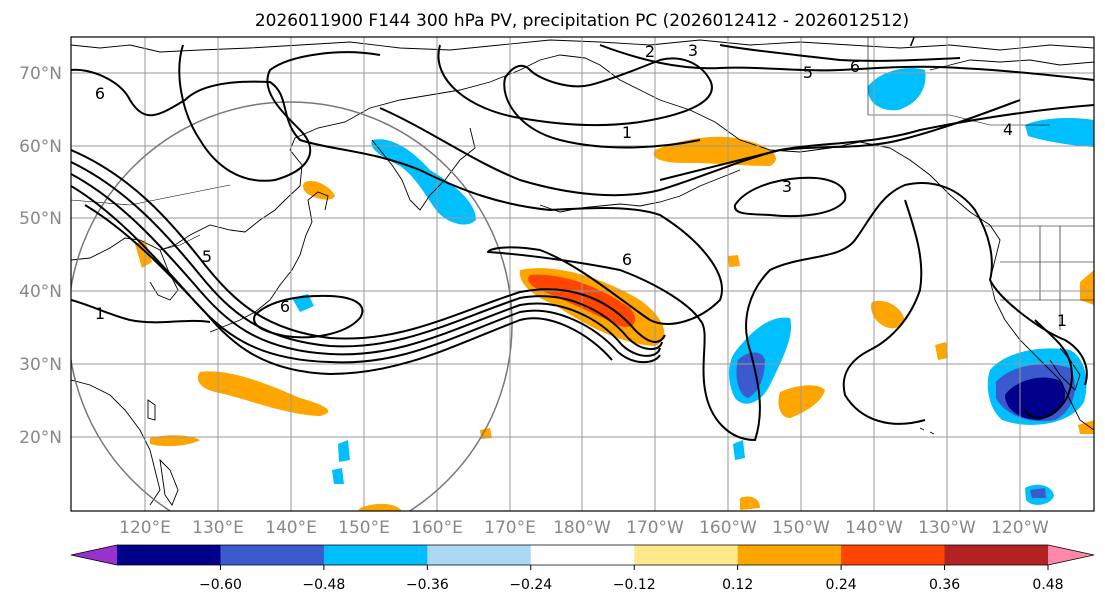  I want to click on colorbar-tick-label: 0.36, so click(944, 585).